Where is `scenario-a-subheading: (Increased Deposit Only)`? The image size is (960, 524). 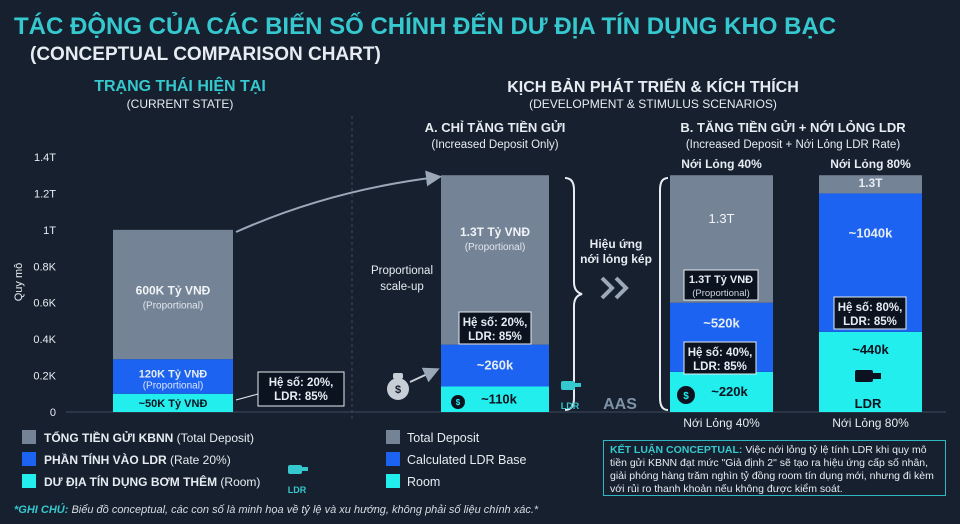 scenario-a-subheading: (Increased Deposit Only) is located at coordinates (494, 145).